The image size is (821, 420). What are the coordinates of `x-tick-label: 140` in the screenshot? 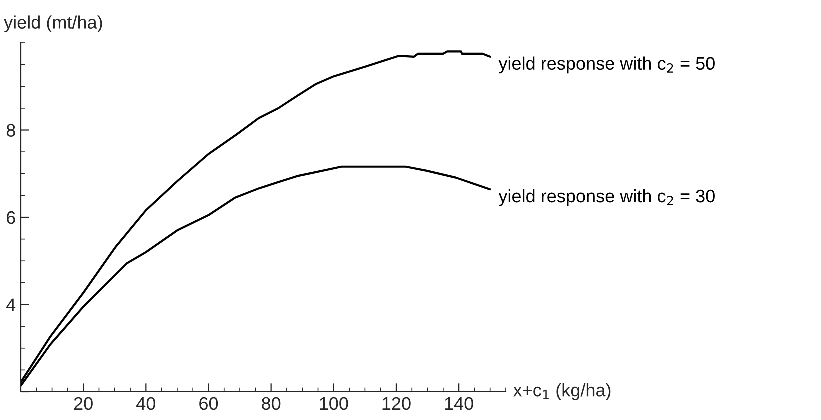 It's located at (459, 403).